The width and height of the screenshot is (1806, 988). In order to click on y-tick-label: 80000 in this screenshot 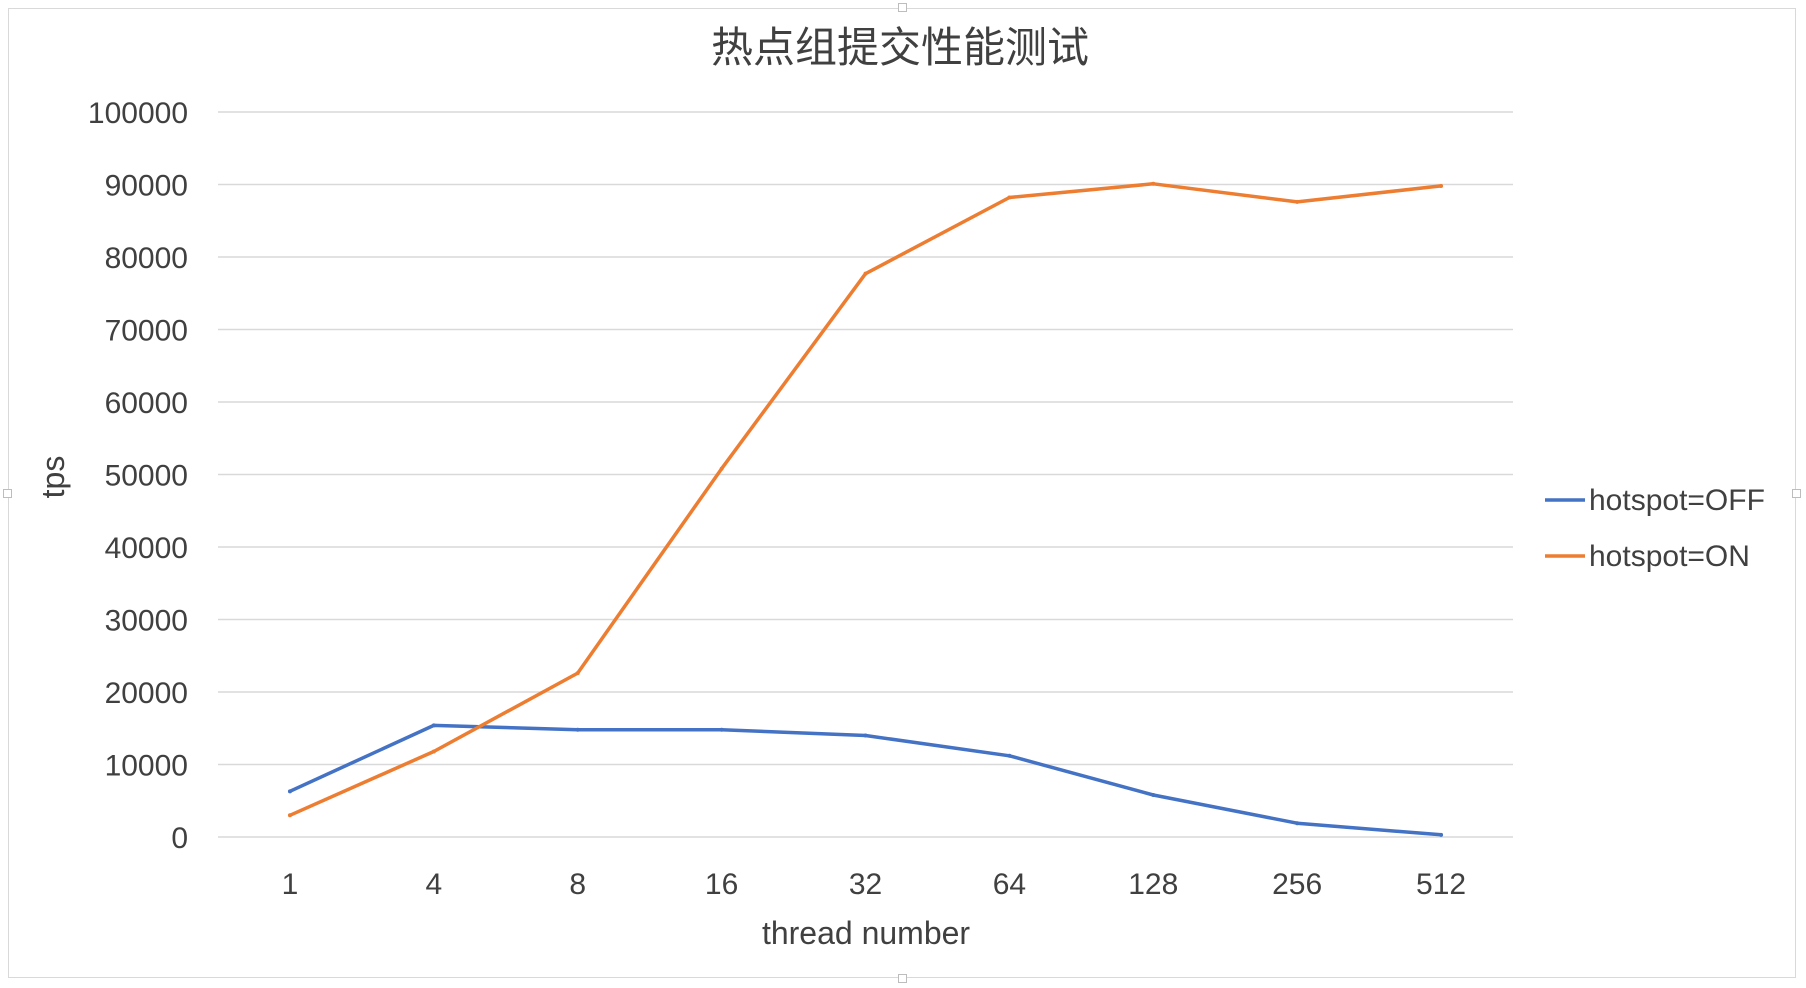, I will do `click(146, 258)`.